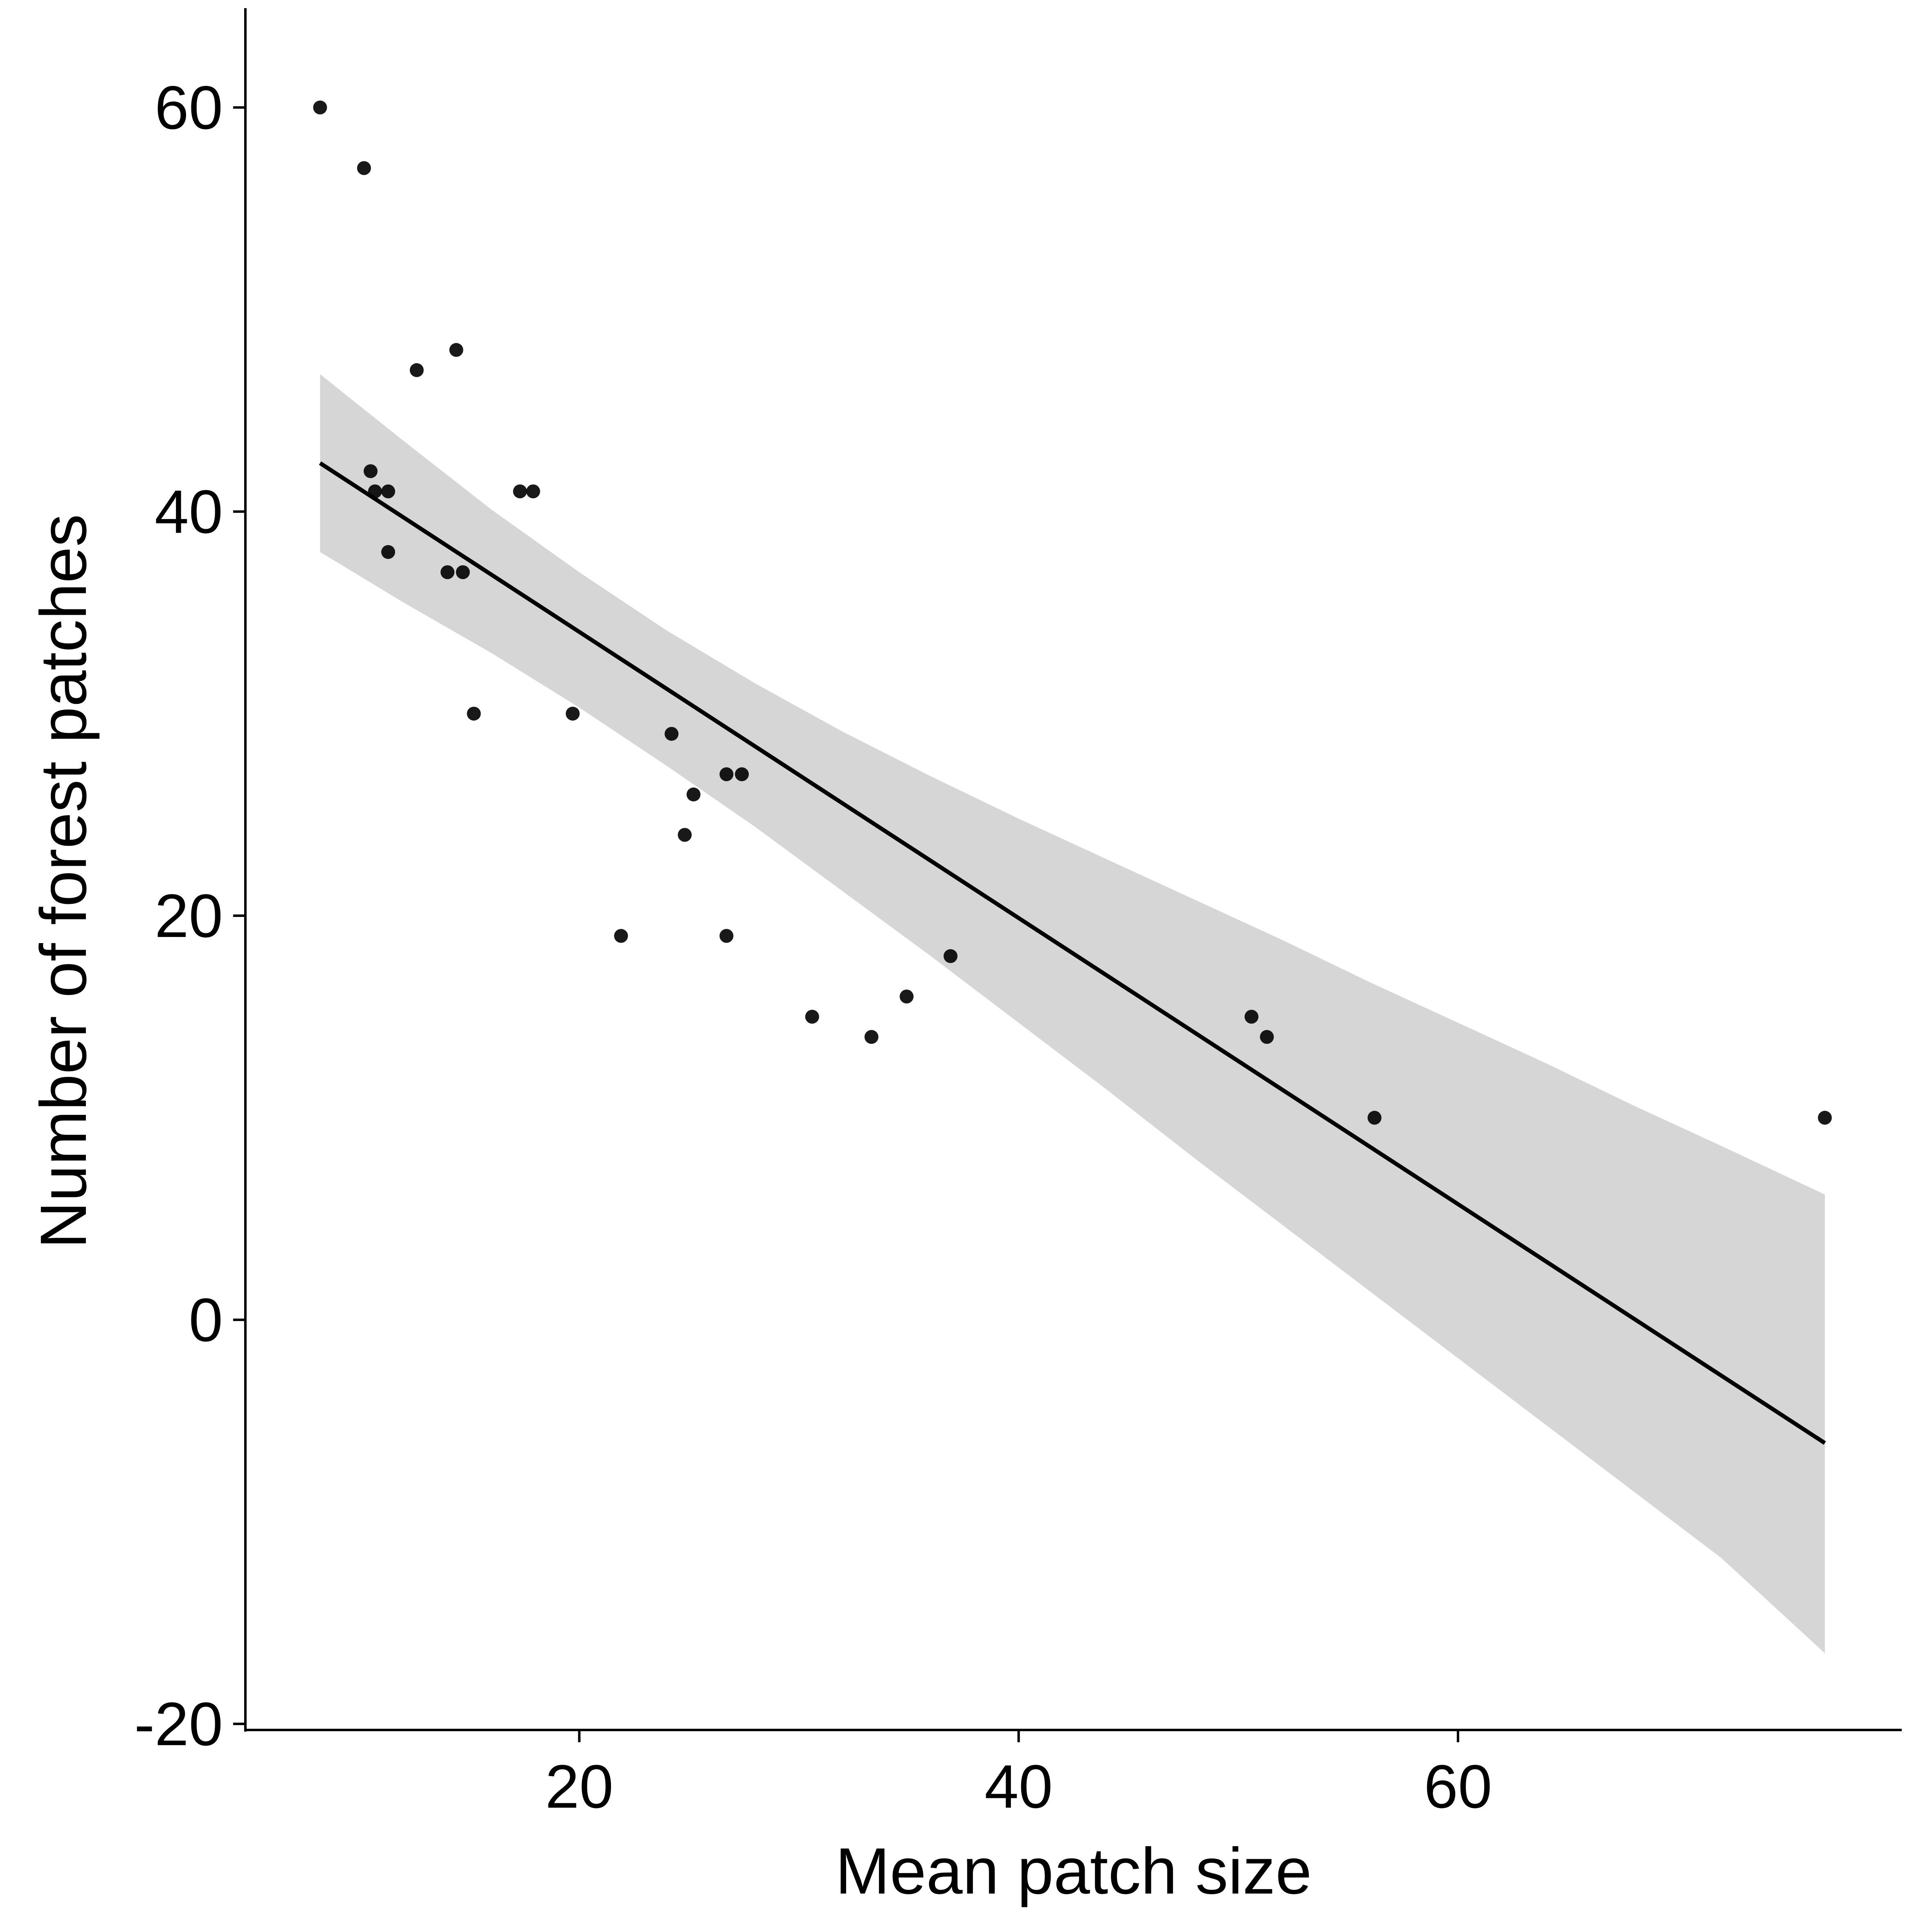 The image size is (1932, 1932). Describe the element at coordinates (1074, 1870) in the screenshot. I see `x-axis-title: Mean patch size` at that location.